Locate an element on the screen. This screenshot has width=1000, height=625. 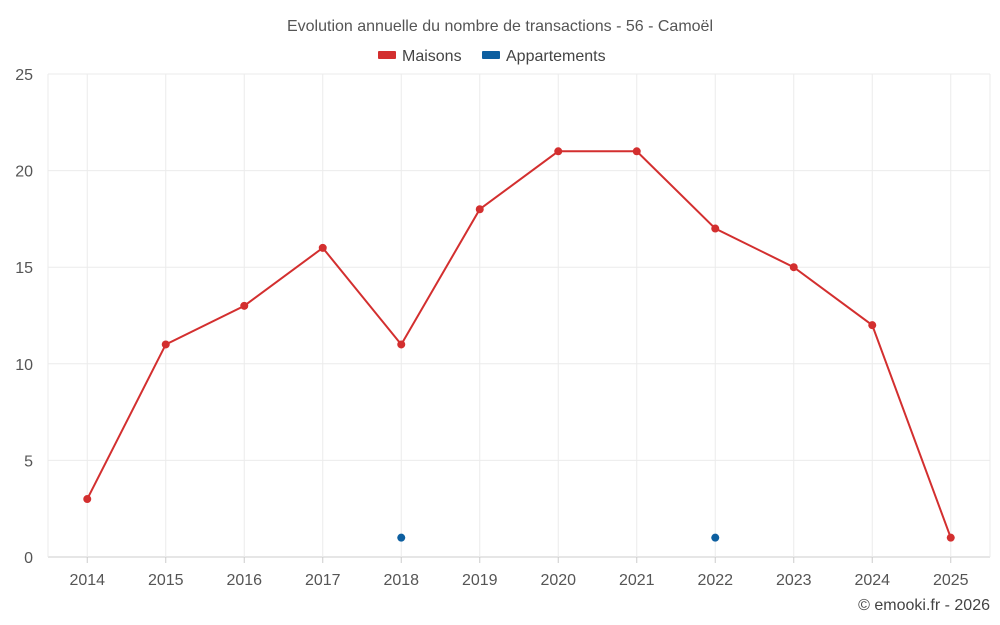
y-tick-label: 10 is located at coordinates (24, 365).